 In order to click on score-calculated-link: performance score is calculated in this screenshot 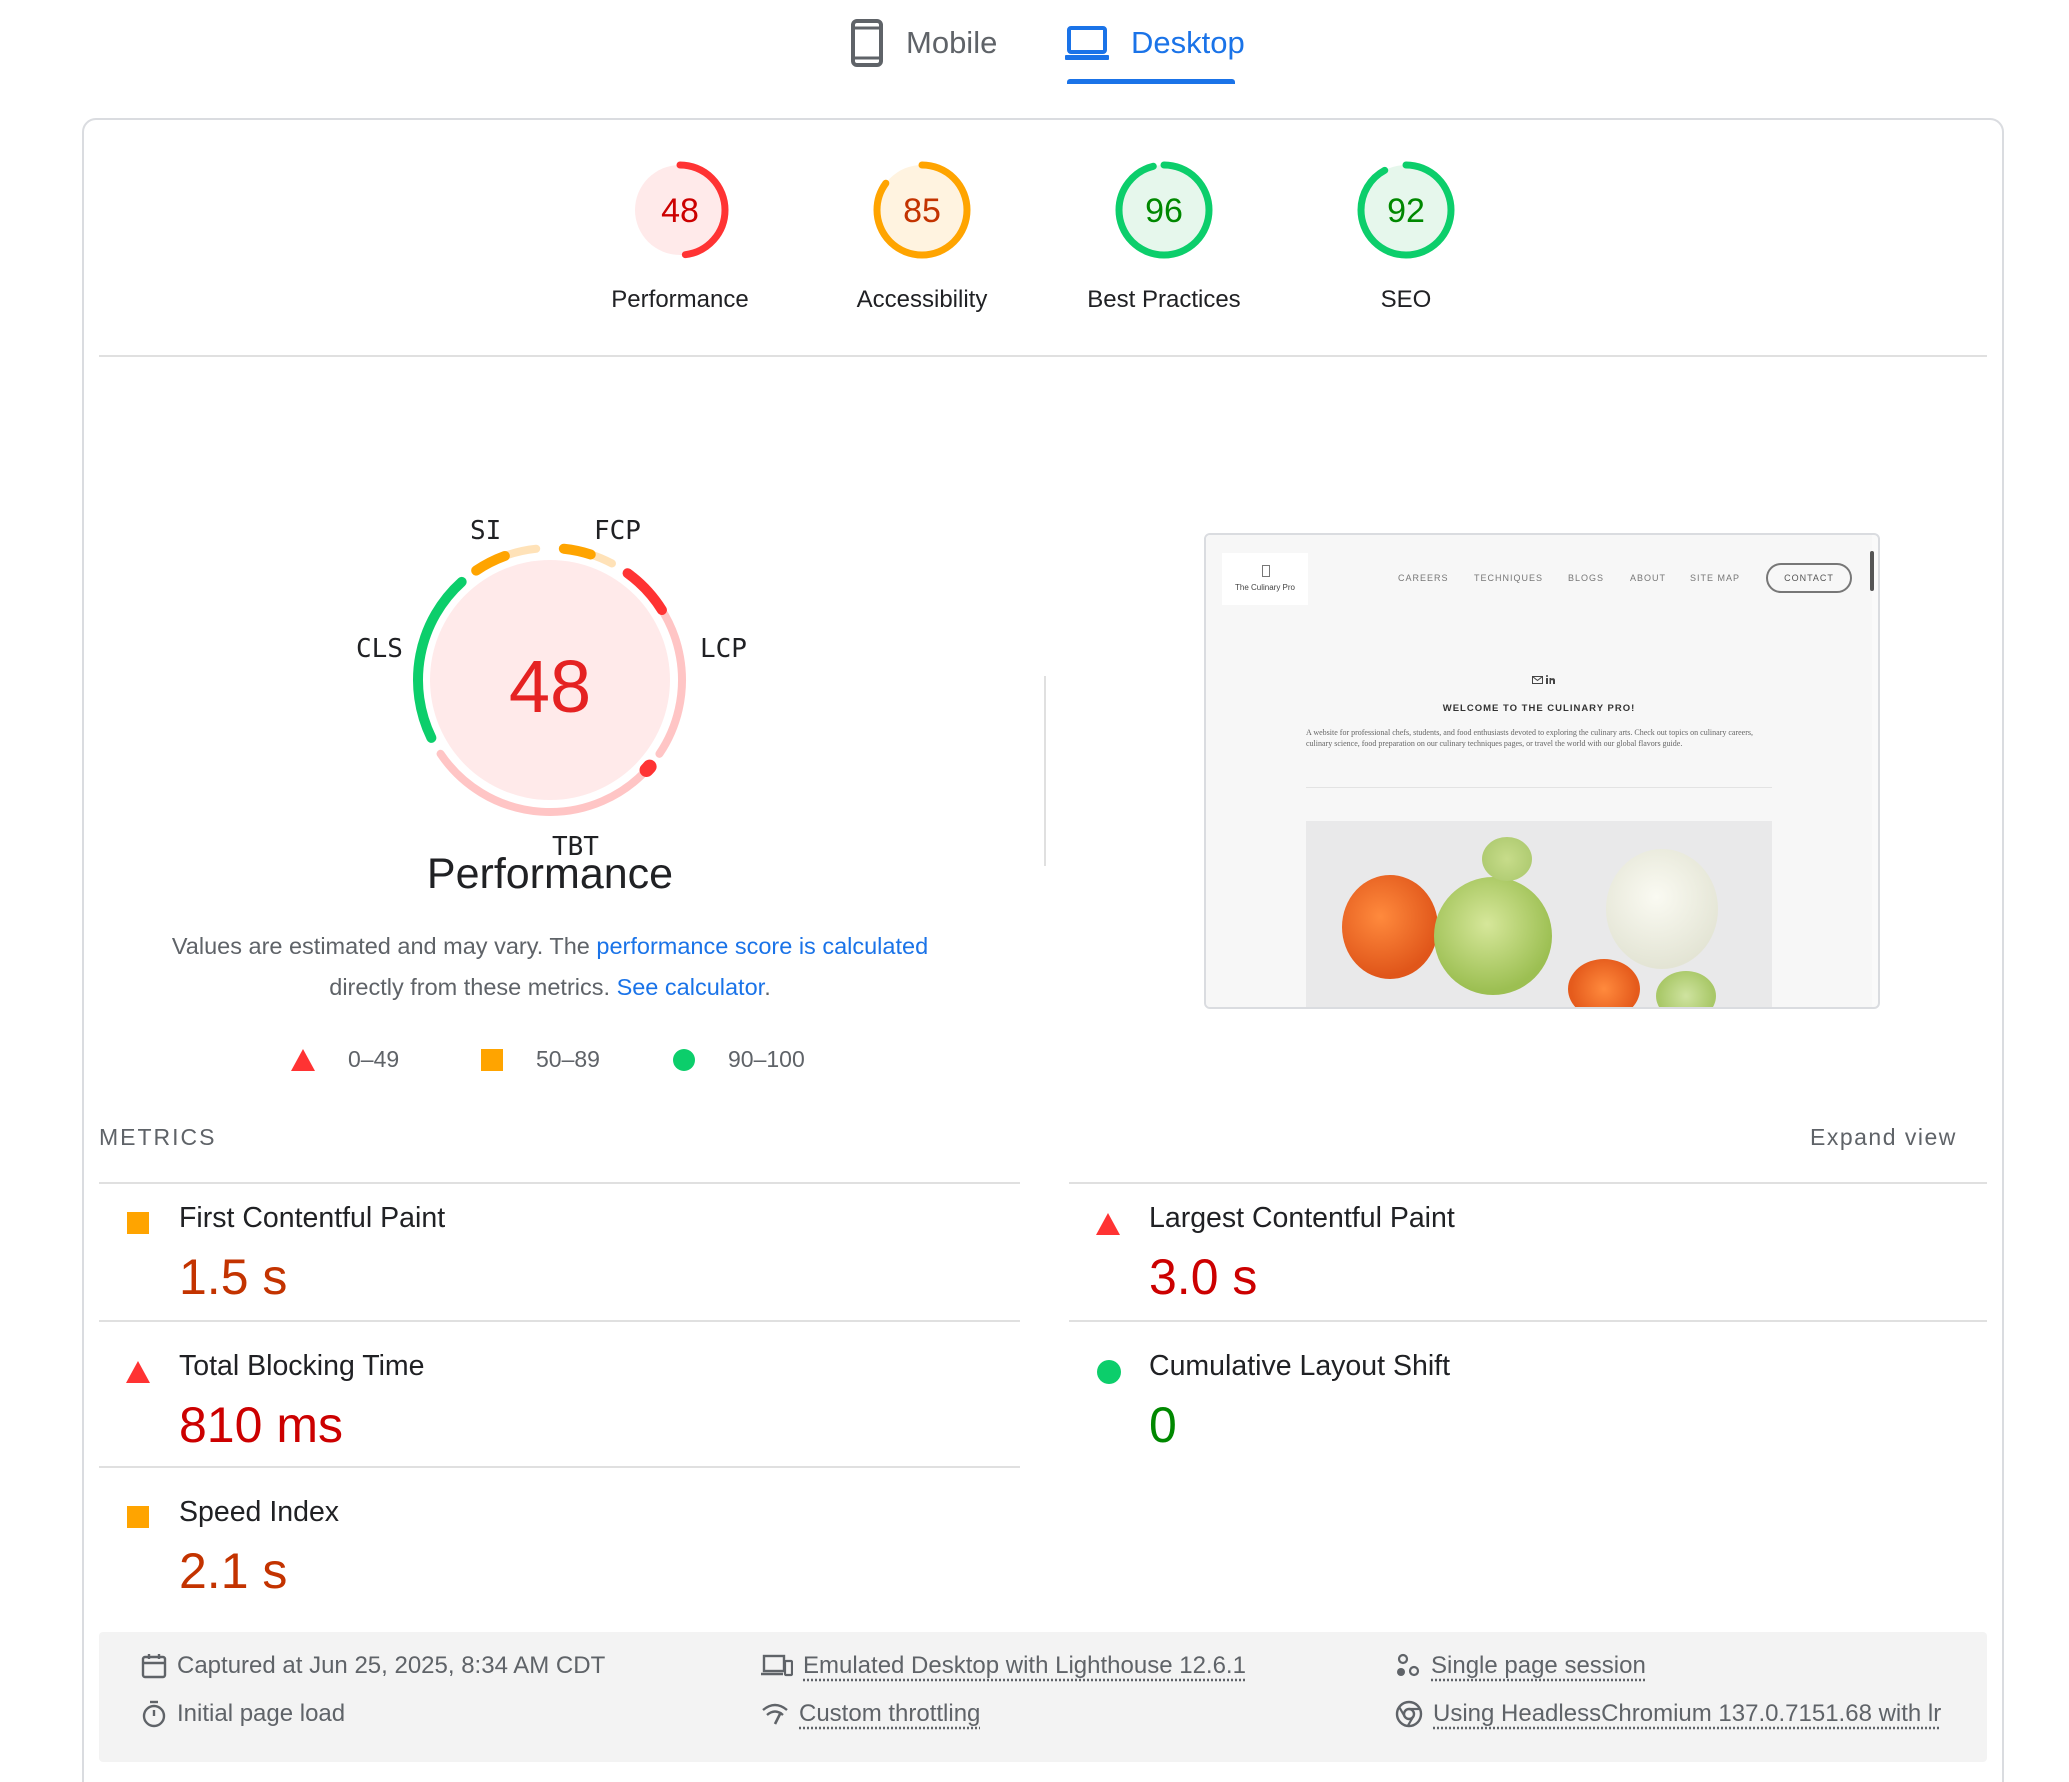, I will do `click(762, 946)`.